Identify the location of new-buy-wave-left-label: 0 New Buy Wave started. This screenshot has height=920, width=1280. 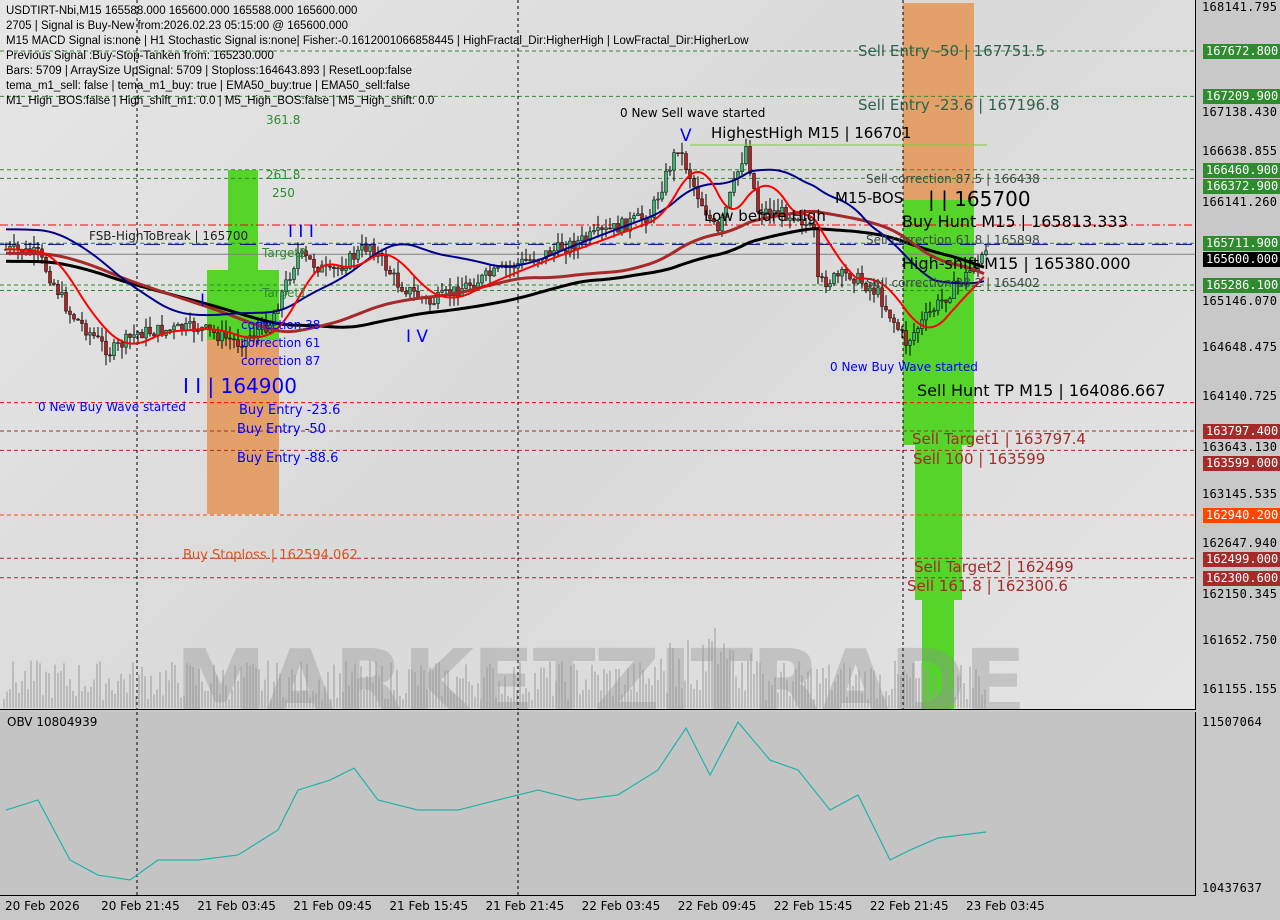
(112, 407).